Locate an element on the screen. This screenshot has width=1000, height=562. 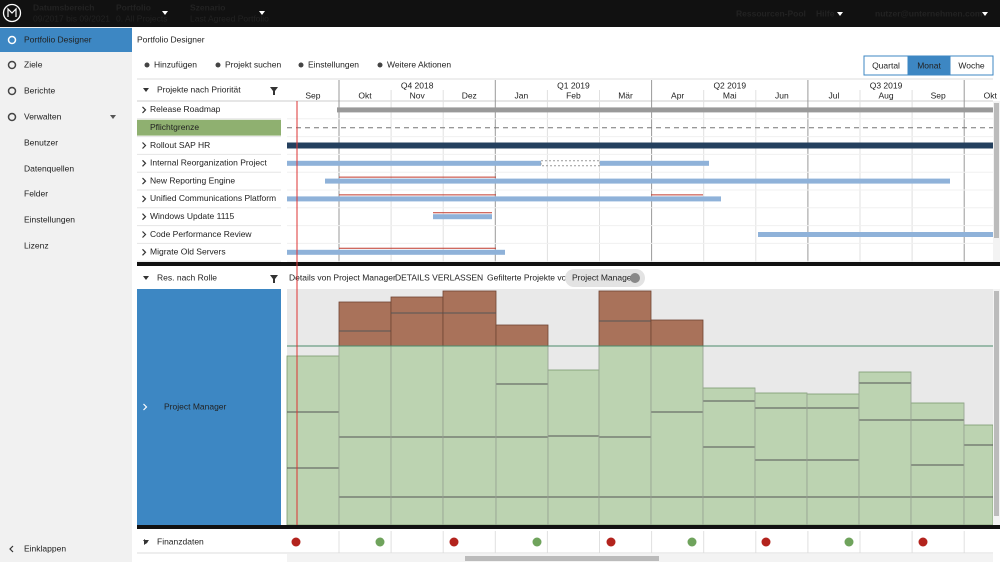
sidebar-item: Portfolio Designer is located at coordinates (58, 39).